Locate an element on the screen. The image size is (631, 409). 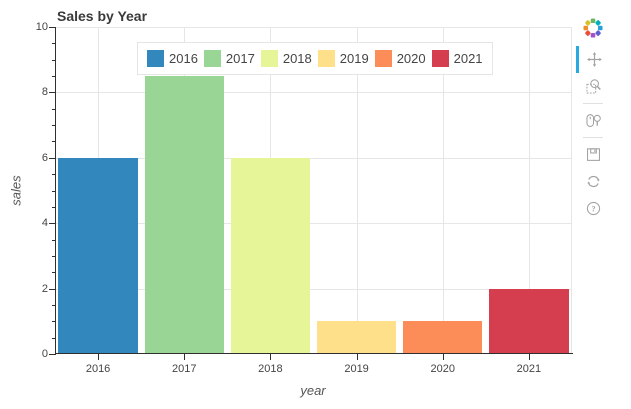
wheel-zoom-icon is located at coordinates (593, 120).